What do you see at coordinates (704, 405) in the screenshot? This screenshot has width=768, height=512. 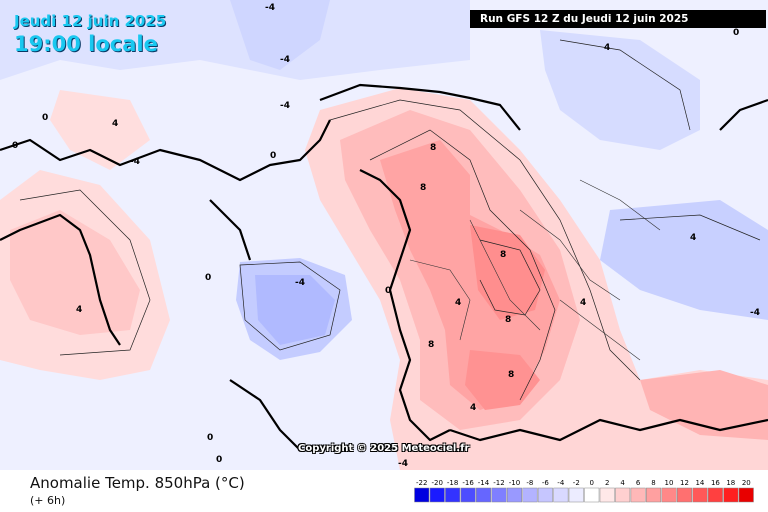 I see `warm-anomaly-middle-east` at bounding box center [704, 405].